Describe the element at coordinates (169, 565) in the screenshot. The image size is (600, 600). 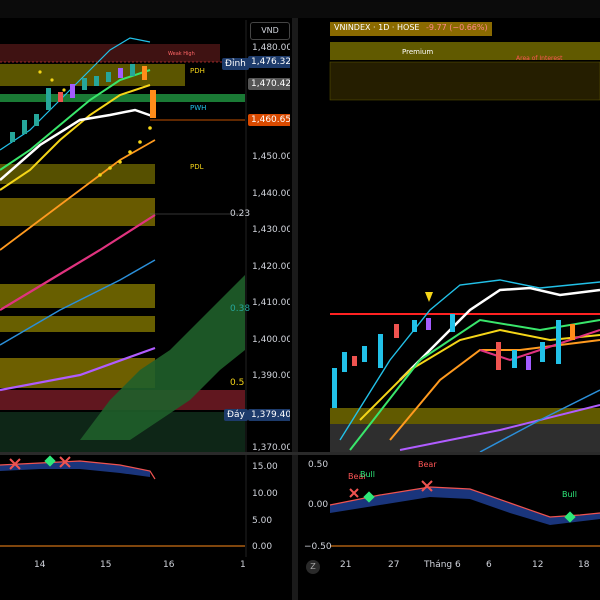
I see `time-tick: 16` at that location.